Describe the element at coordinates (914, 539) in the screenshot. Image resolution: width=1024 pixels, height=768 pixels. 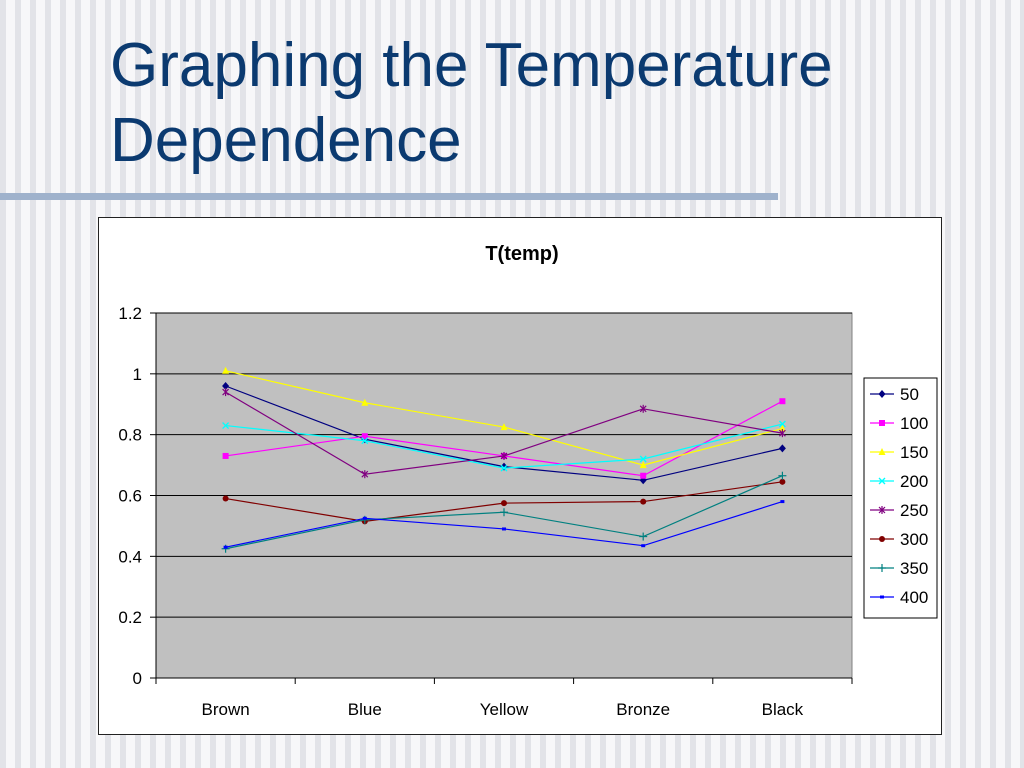
I see `legend-label: 300` at that location.